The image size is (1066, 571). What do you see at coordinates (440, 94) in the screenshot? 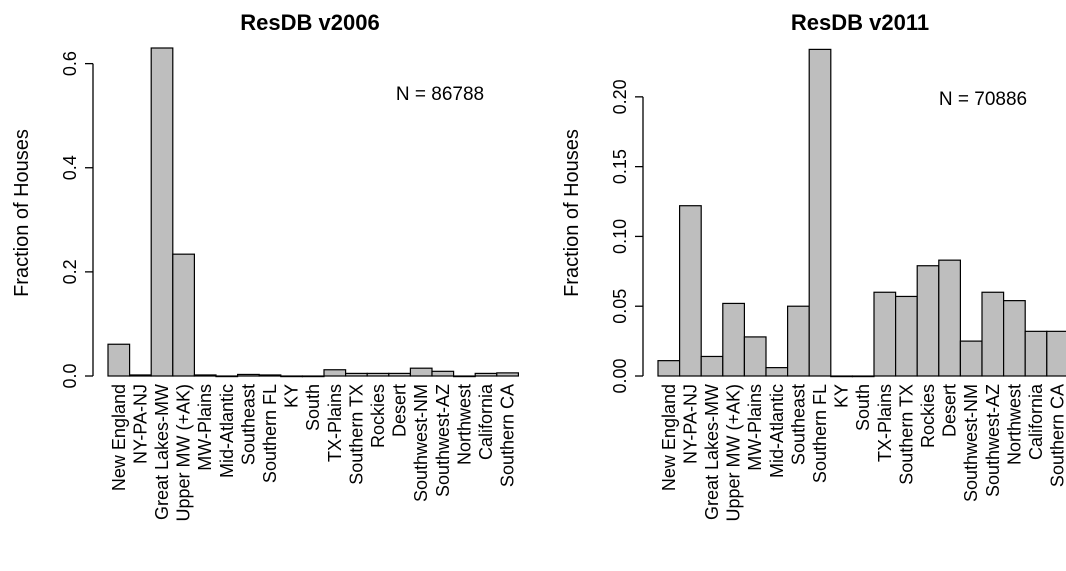
I see `sample-size-annotation: N = 86788` at bounding box center [440, 94].